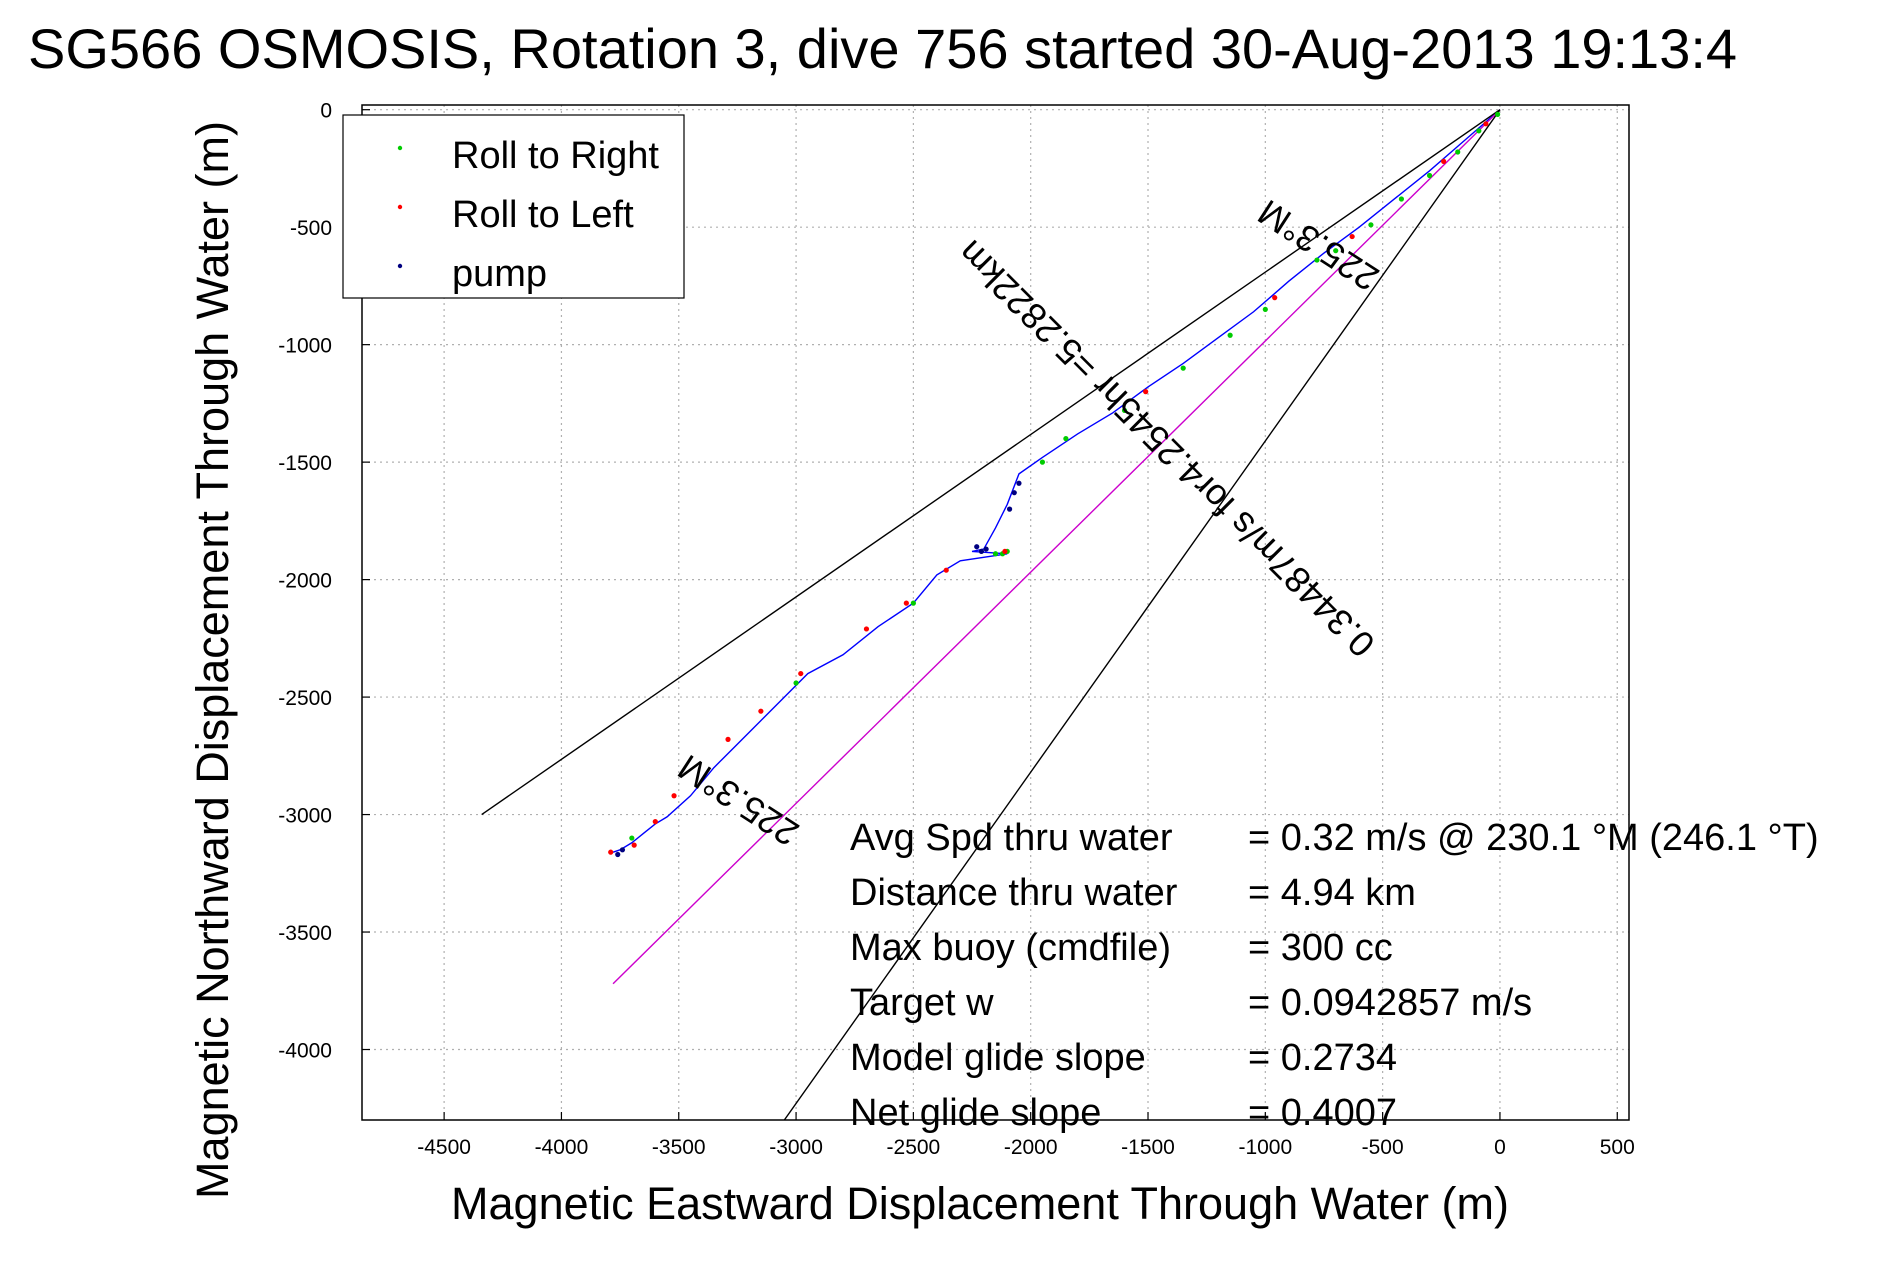 This screenshot has height=1262, width=1891. Describe the element at coordinates (555, 156) in the screenshot. I see `legend-label-roll-right: Roll to Right` at that location.